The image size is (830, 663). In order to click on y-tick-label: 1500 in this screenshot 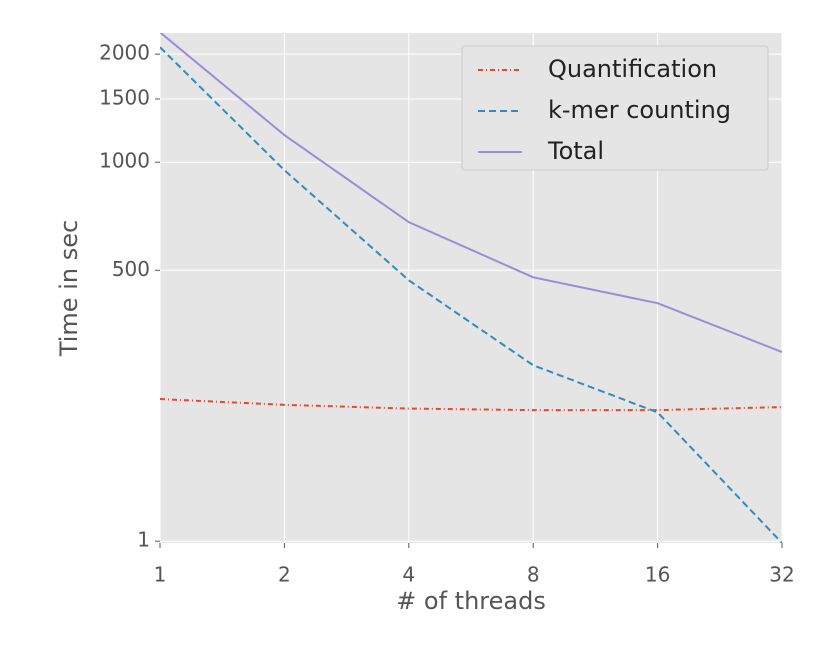, I will do `click(124, 97)`.